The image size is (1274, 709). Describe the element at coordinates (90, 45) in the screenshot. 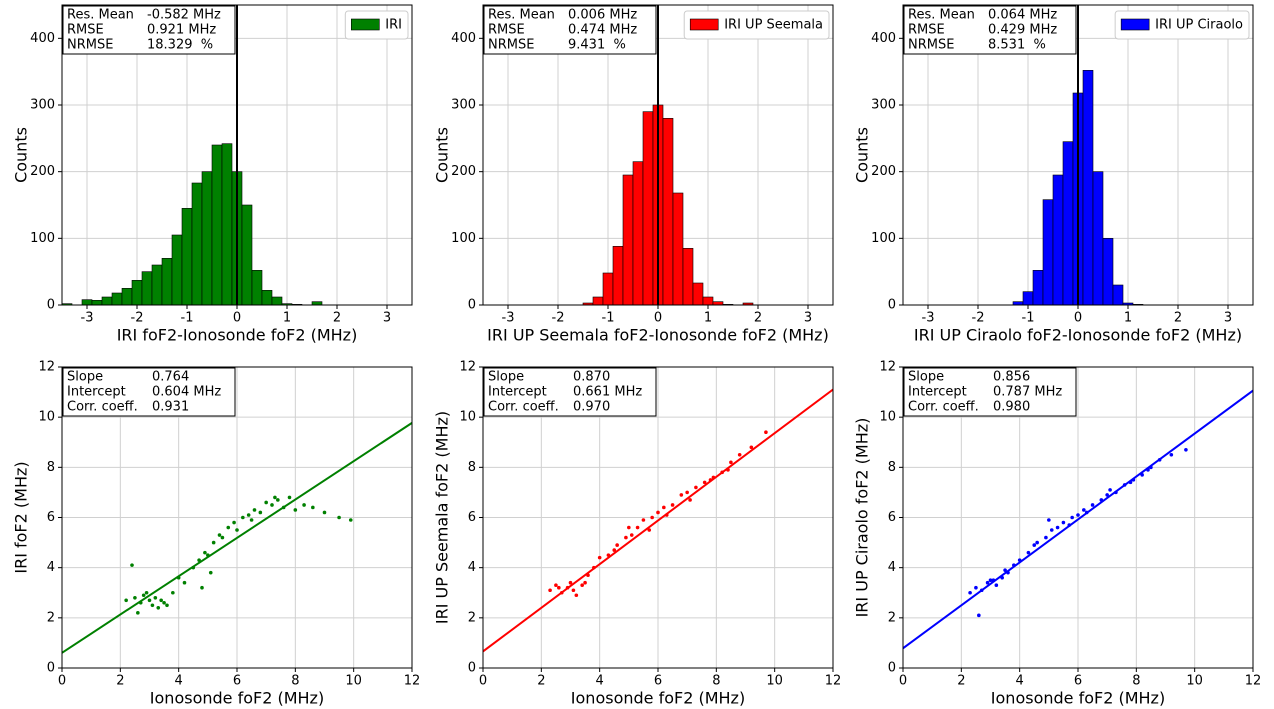

I see `stats-label: NRMSE` at that location.